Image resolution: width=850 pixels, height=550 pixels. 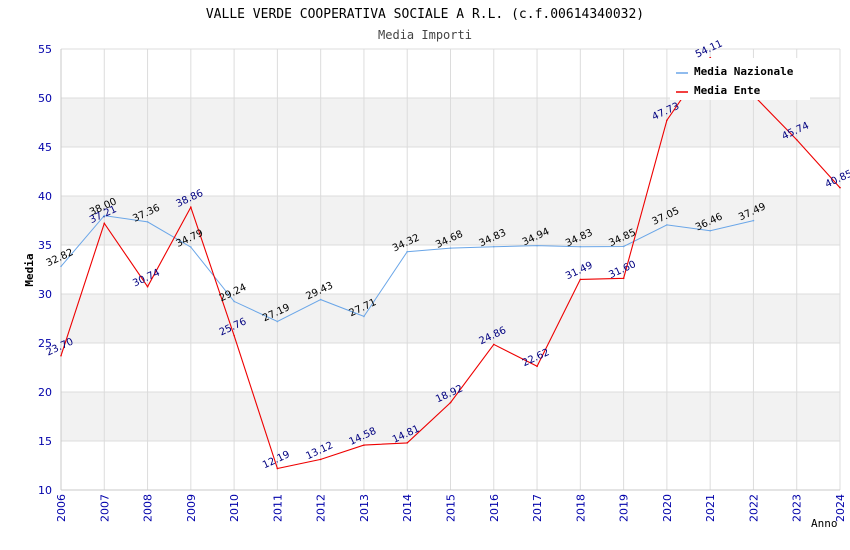 I want to click on data-label: 31.60, so click(x=622, y=270).